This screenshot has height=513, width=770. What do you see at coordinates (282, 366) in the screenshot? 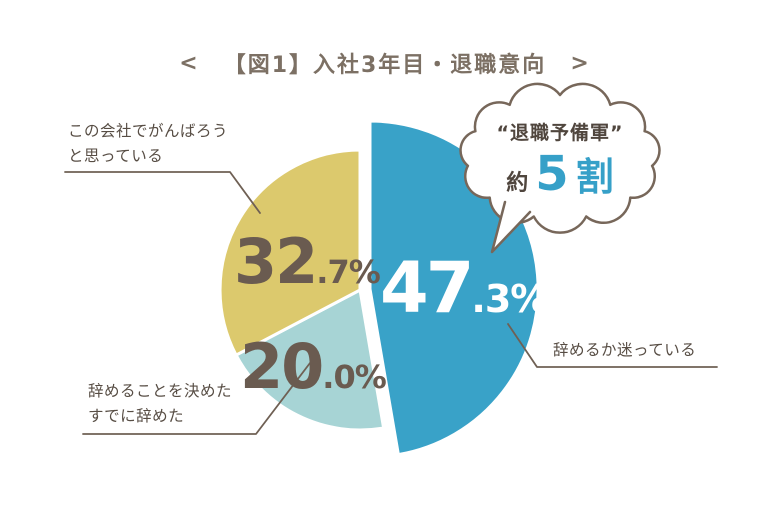
I see `percent-whole-decided: 20` at bounding box center [282, 366].